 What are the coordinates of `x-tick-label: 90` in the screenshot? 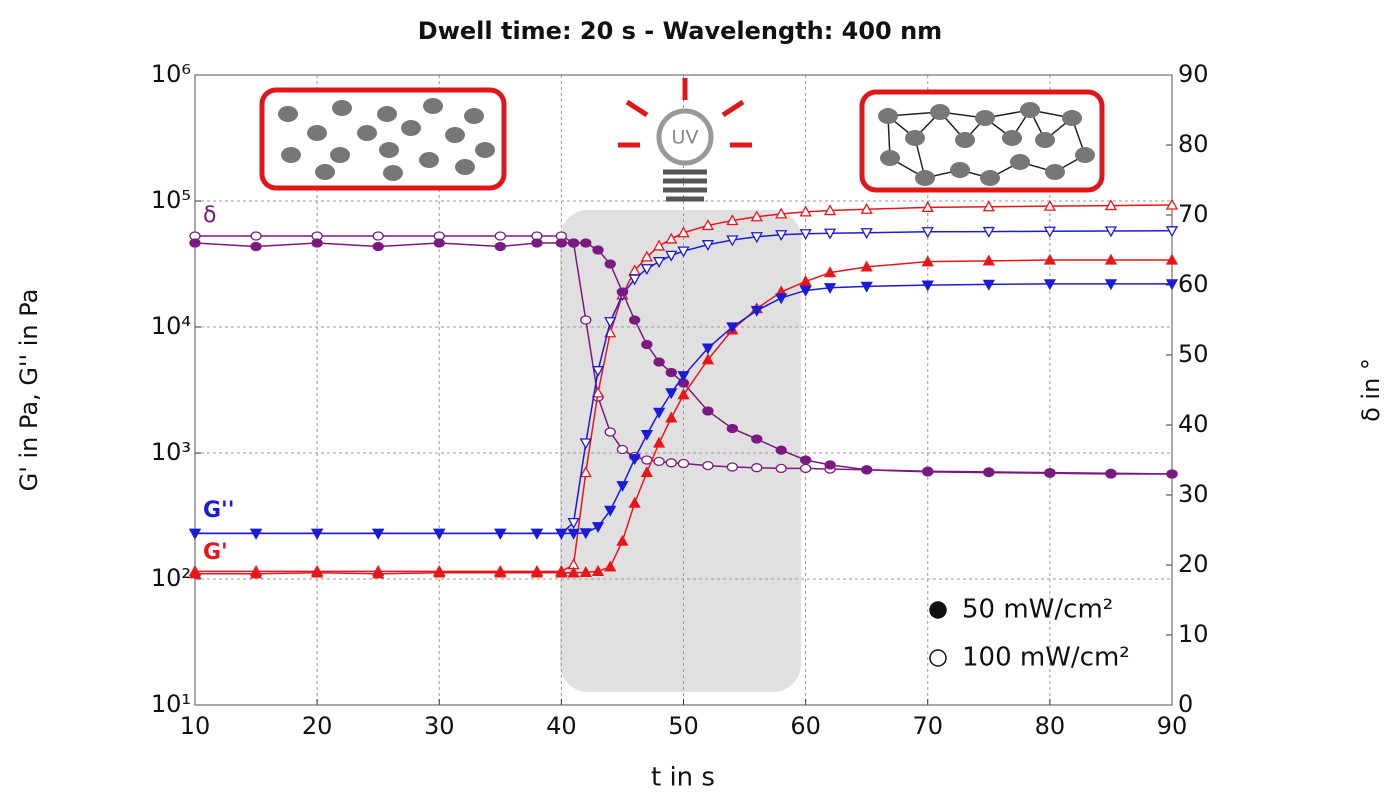 It's located at (1172, 726).